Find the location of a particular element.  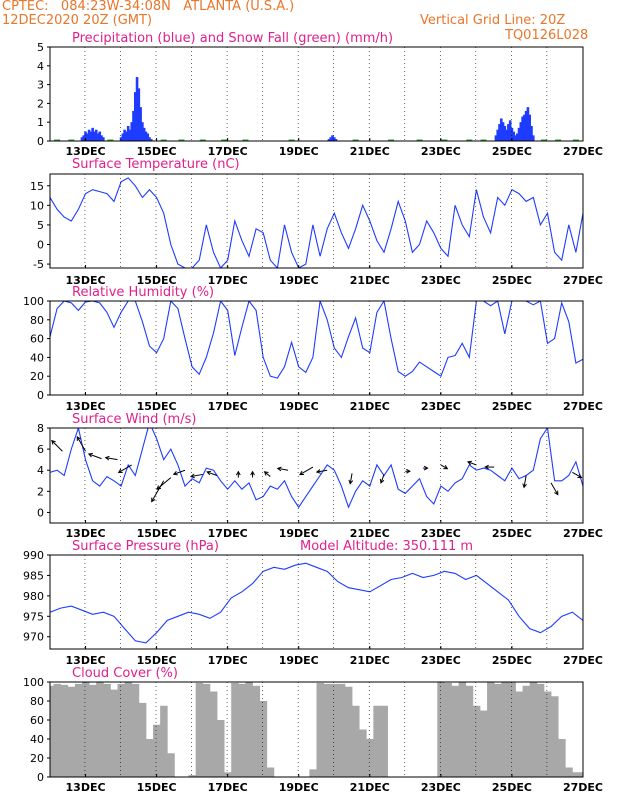

header-grid-note: Vertical Grid Line: 20Z is located at coordinates (493, 20).